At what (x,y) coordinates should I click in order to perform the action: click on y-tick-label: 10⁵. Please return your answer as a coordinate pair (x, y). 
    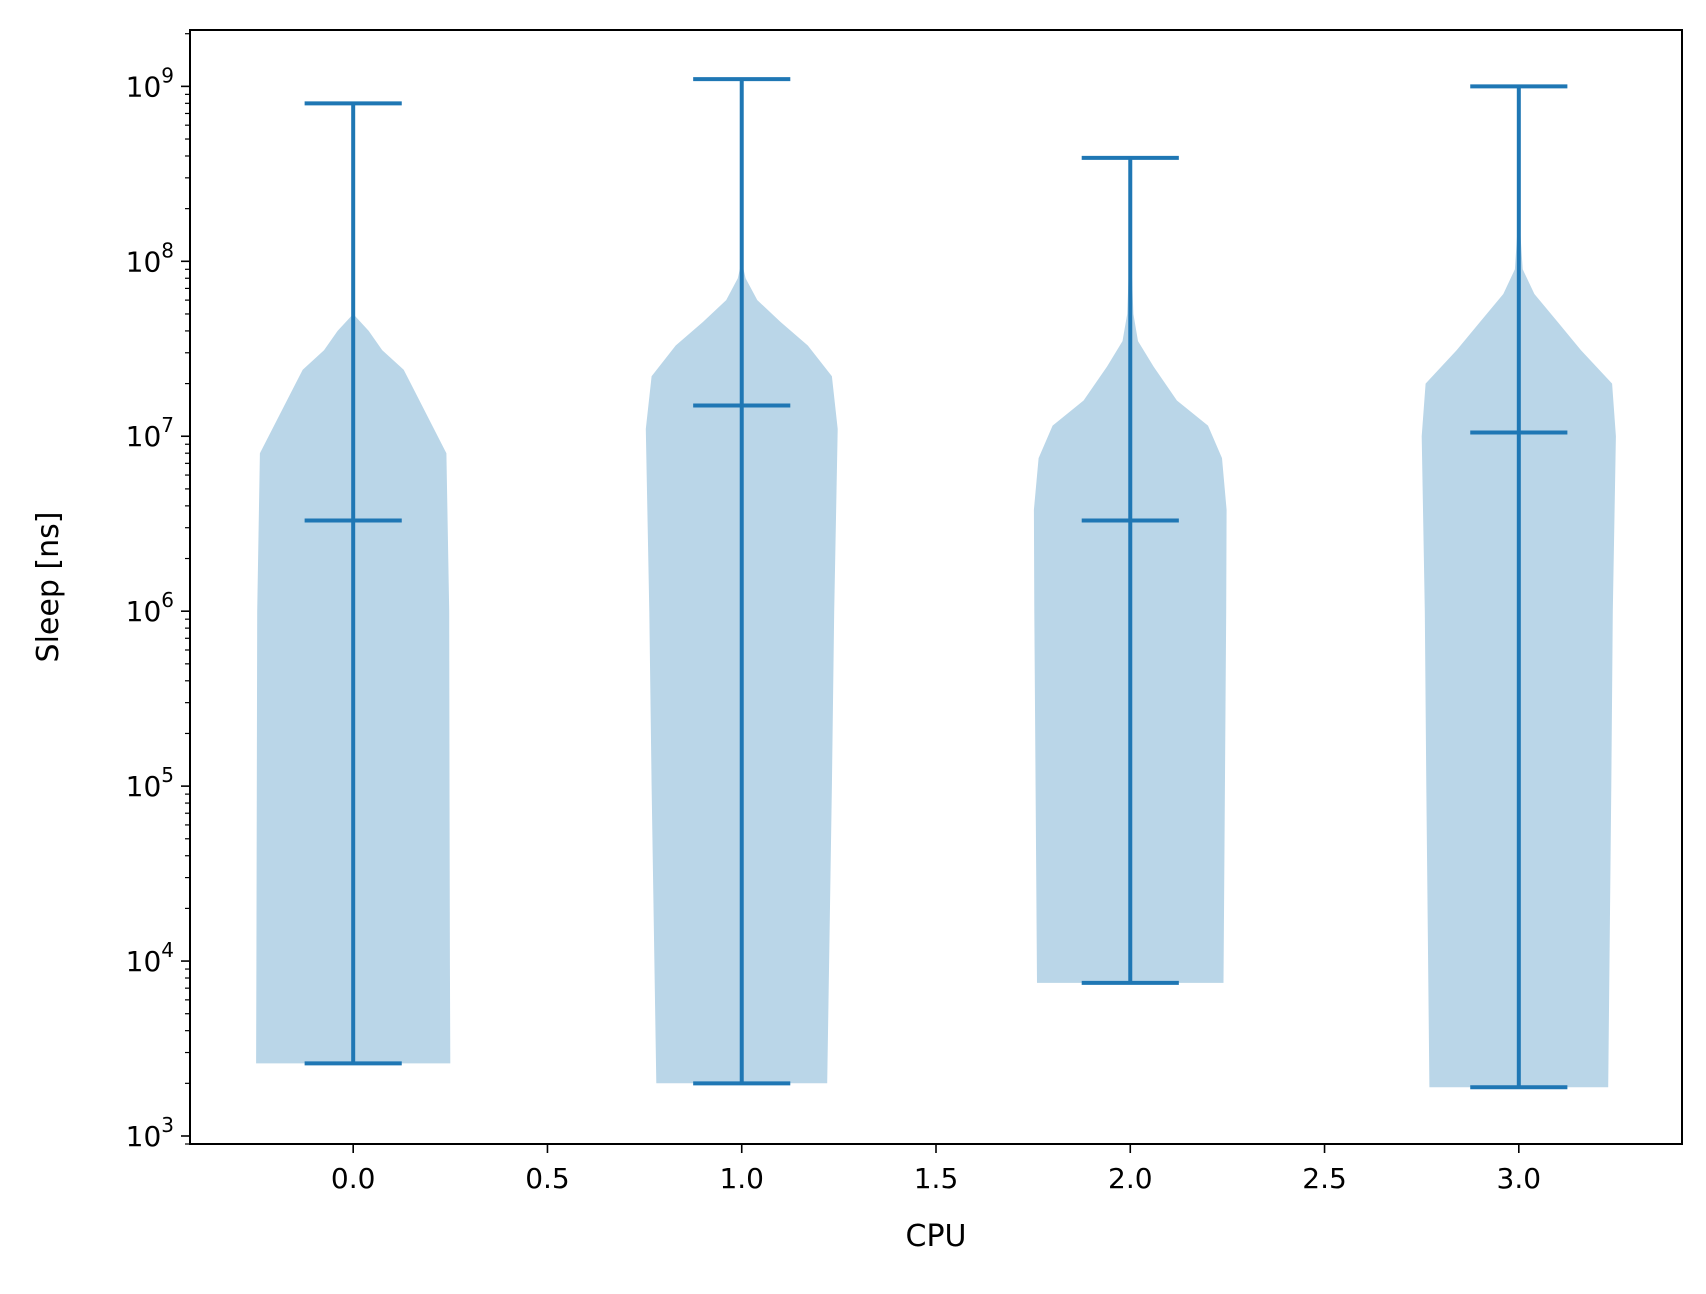
    Looking at the image, I should click on (150, 783).